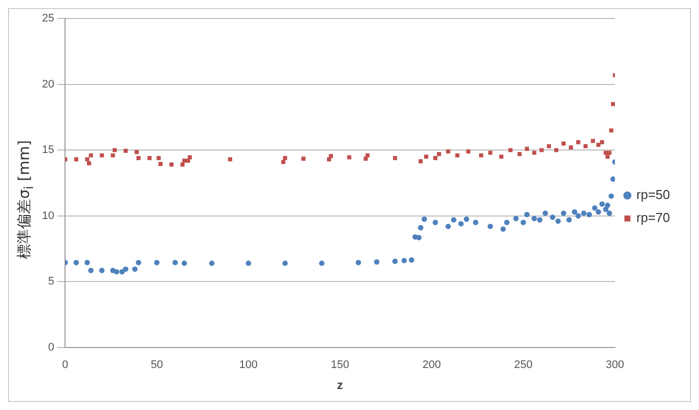  What do you see at coordinates (48, 18) in the screenshot?
I see `y-tick-label: 25` at bounding box center [48, 18].